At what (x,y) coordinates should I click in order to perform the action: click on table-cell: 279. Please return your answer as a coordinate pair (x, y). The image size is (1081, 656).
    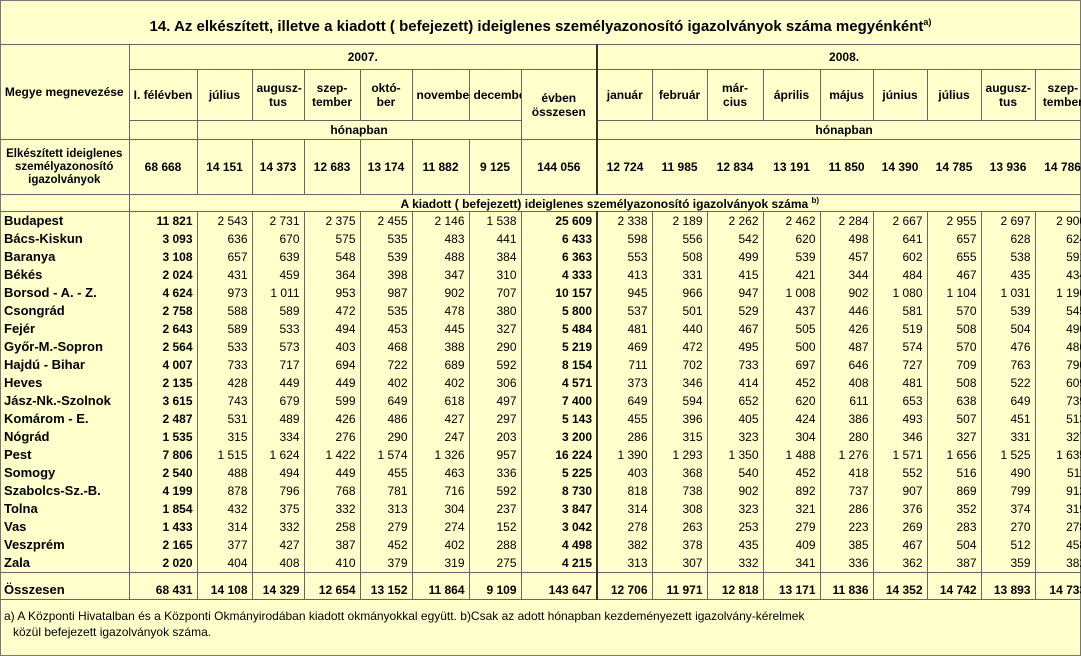
    Looking at the image, I should click on (386, 527).